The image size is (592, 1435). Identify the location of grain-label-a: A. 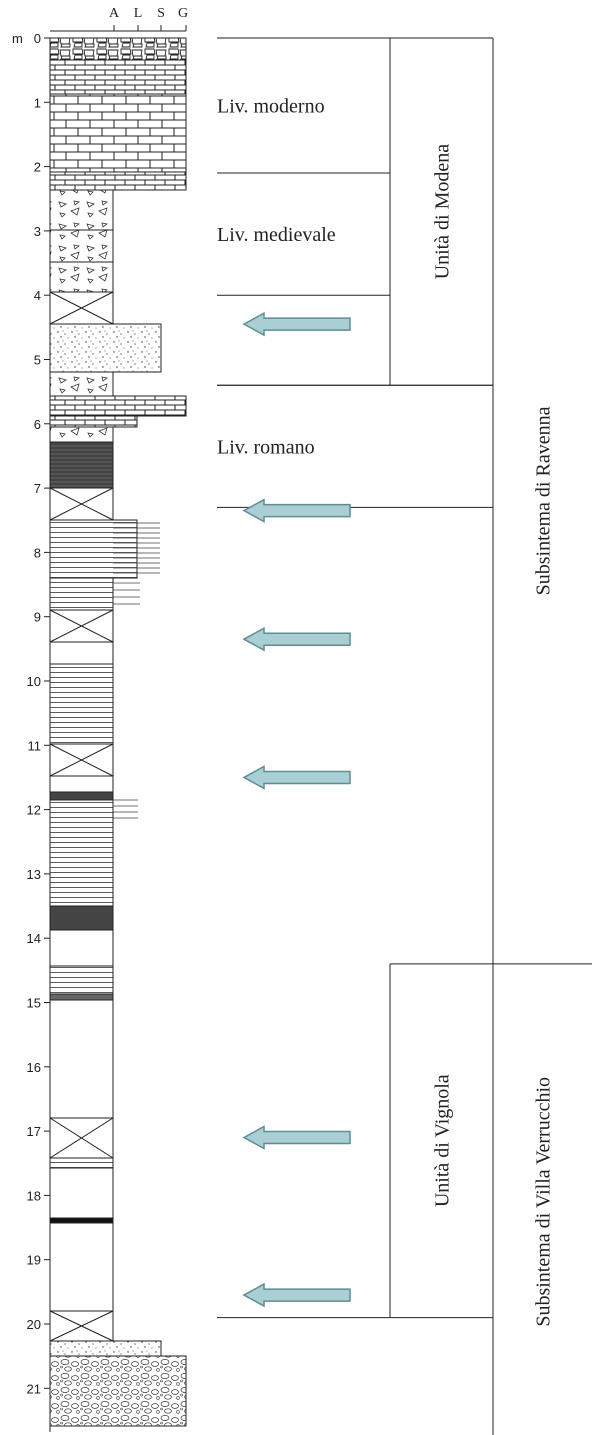
(114, 13).